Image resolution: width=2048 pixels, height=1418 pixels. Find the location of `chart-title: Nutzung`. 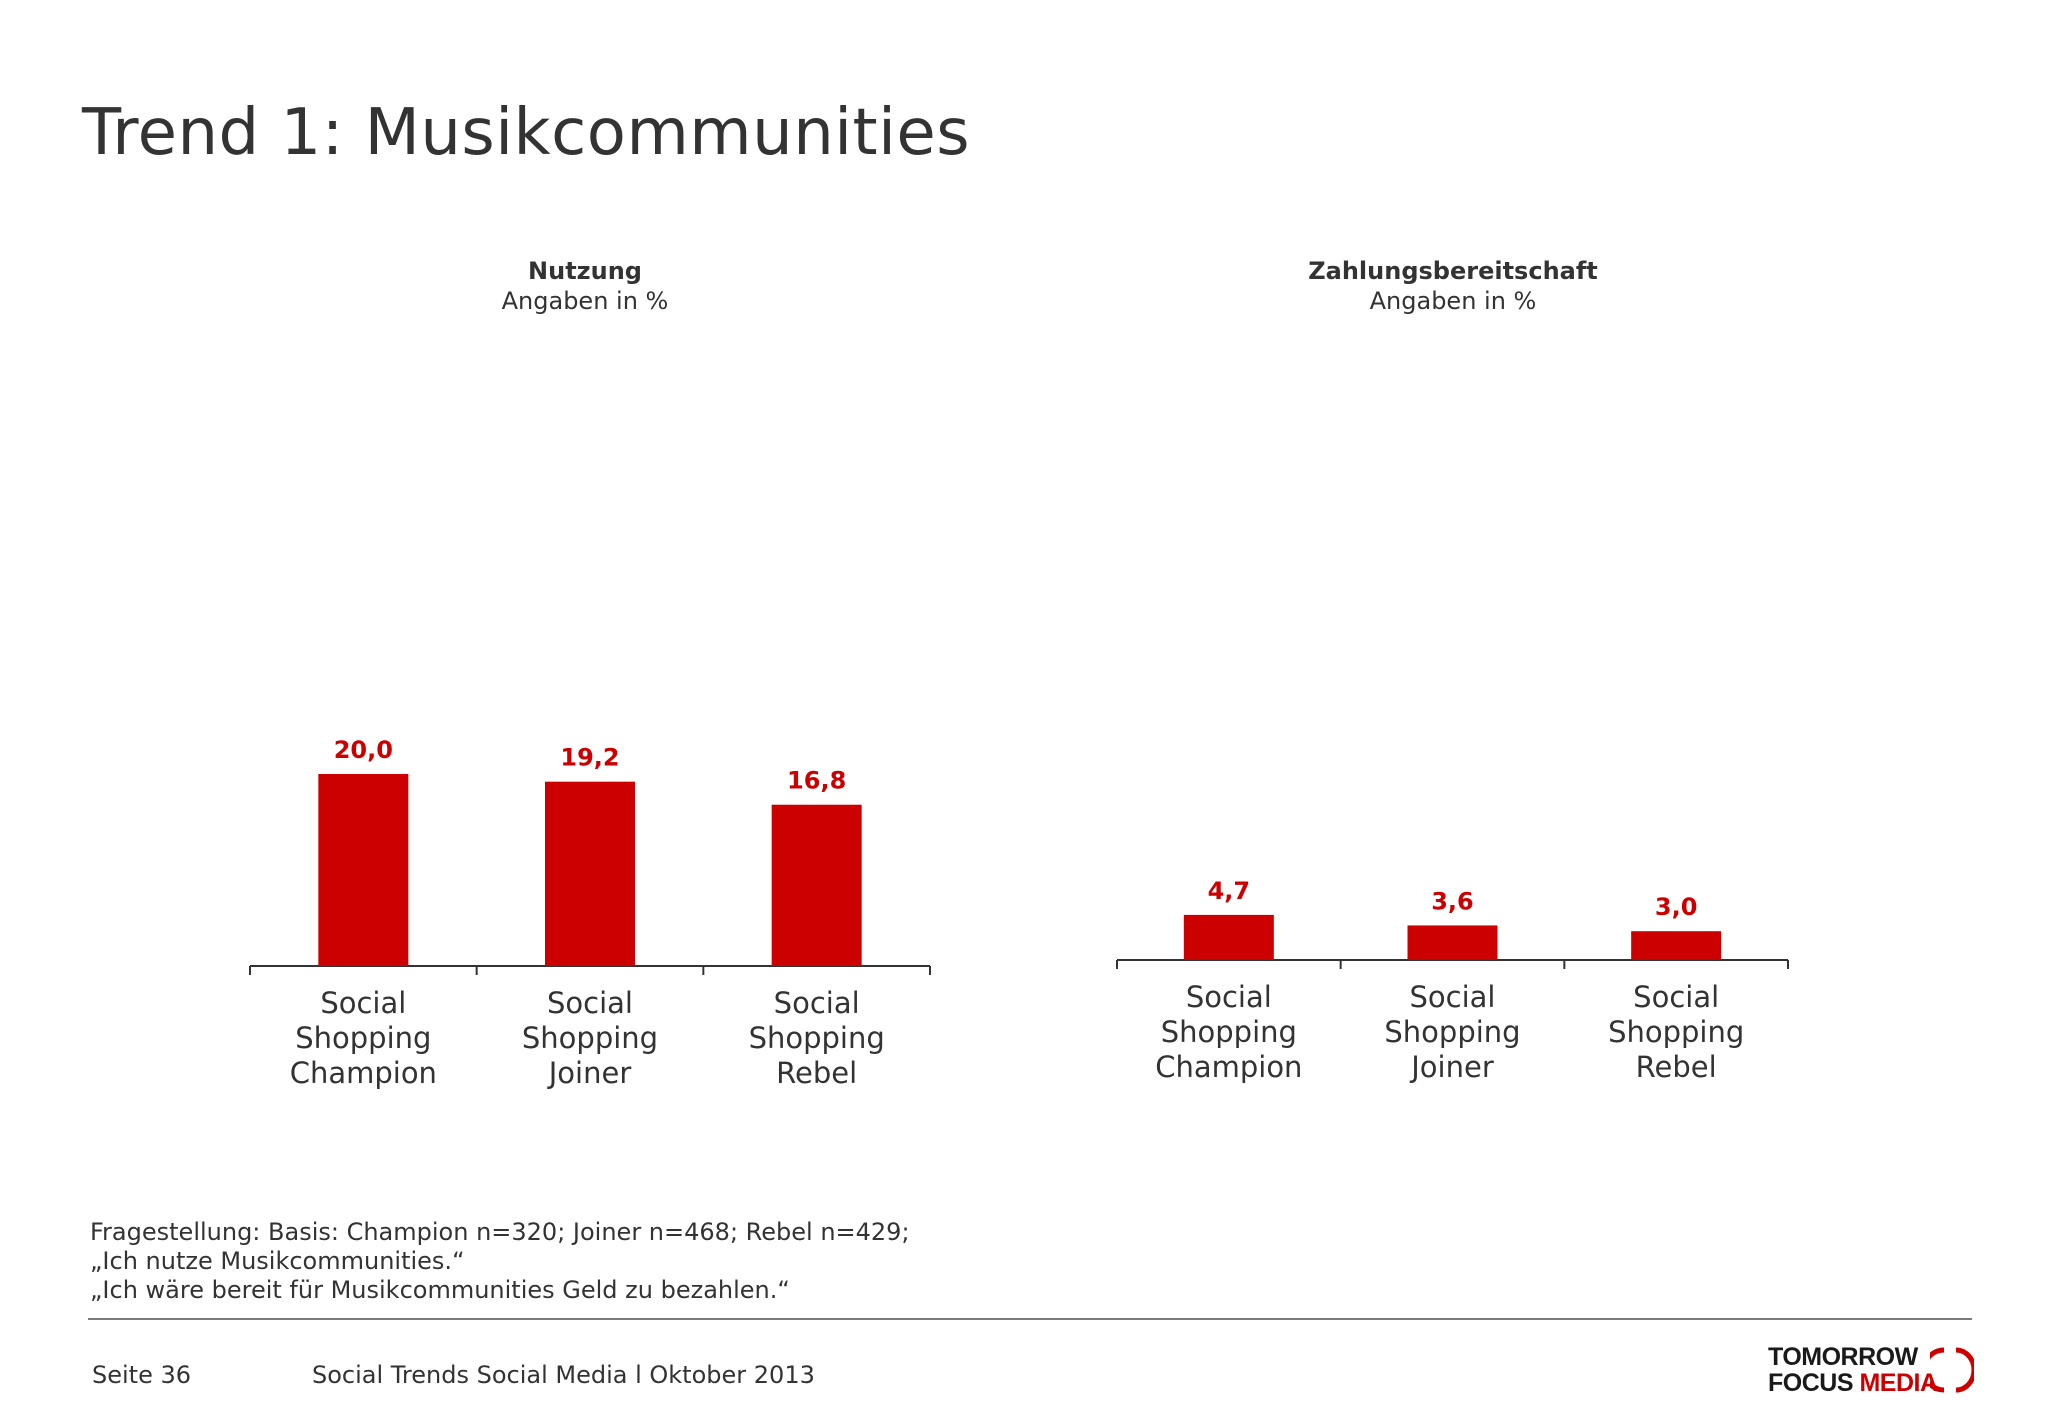

chart-title: Nutzung is located at coordinates (585, 271).